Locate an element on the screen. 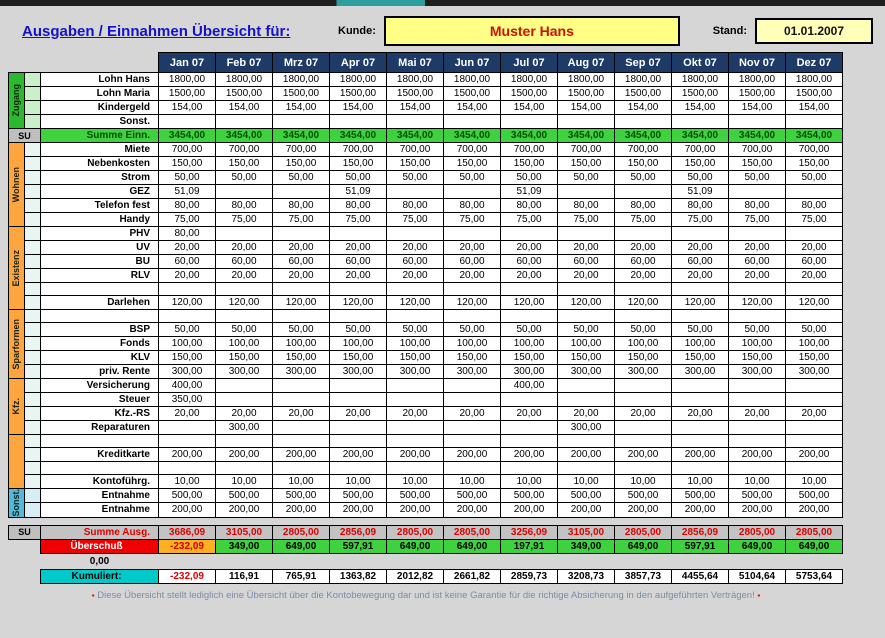 Image resolution: width=885 pixels, height=638 pixels. cell: 350,00 is located at coordinates (187, 399).